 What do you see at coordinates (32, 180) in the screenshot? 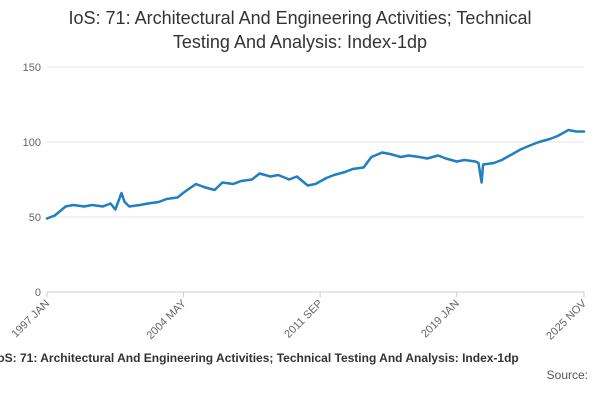
I see `y-axis-ticks: 0 50 100 150` at bounding box center [32, 180].